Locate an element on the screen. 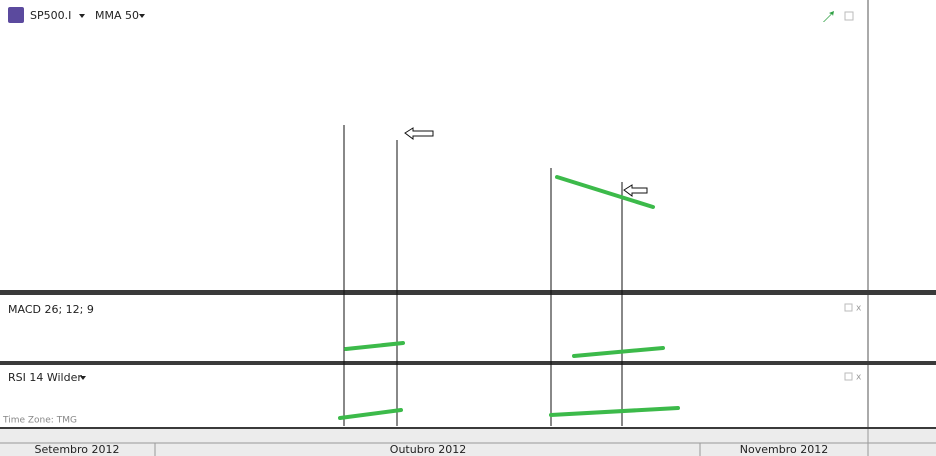  overlay-title: MMA 50 is located at coordinates (117, 15).